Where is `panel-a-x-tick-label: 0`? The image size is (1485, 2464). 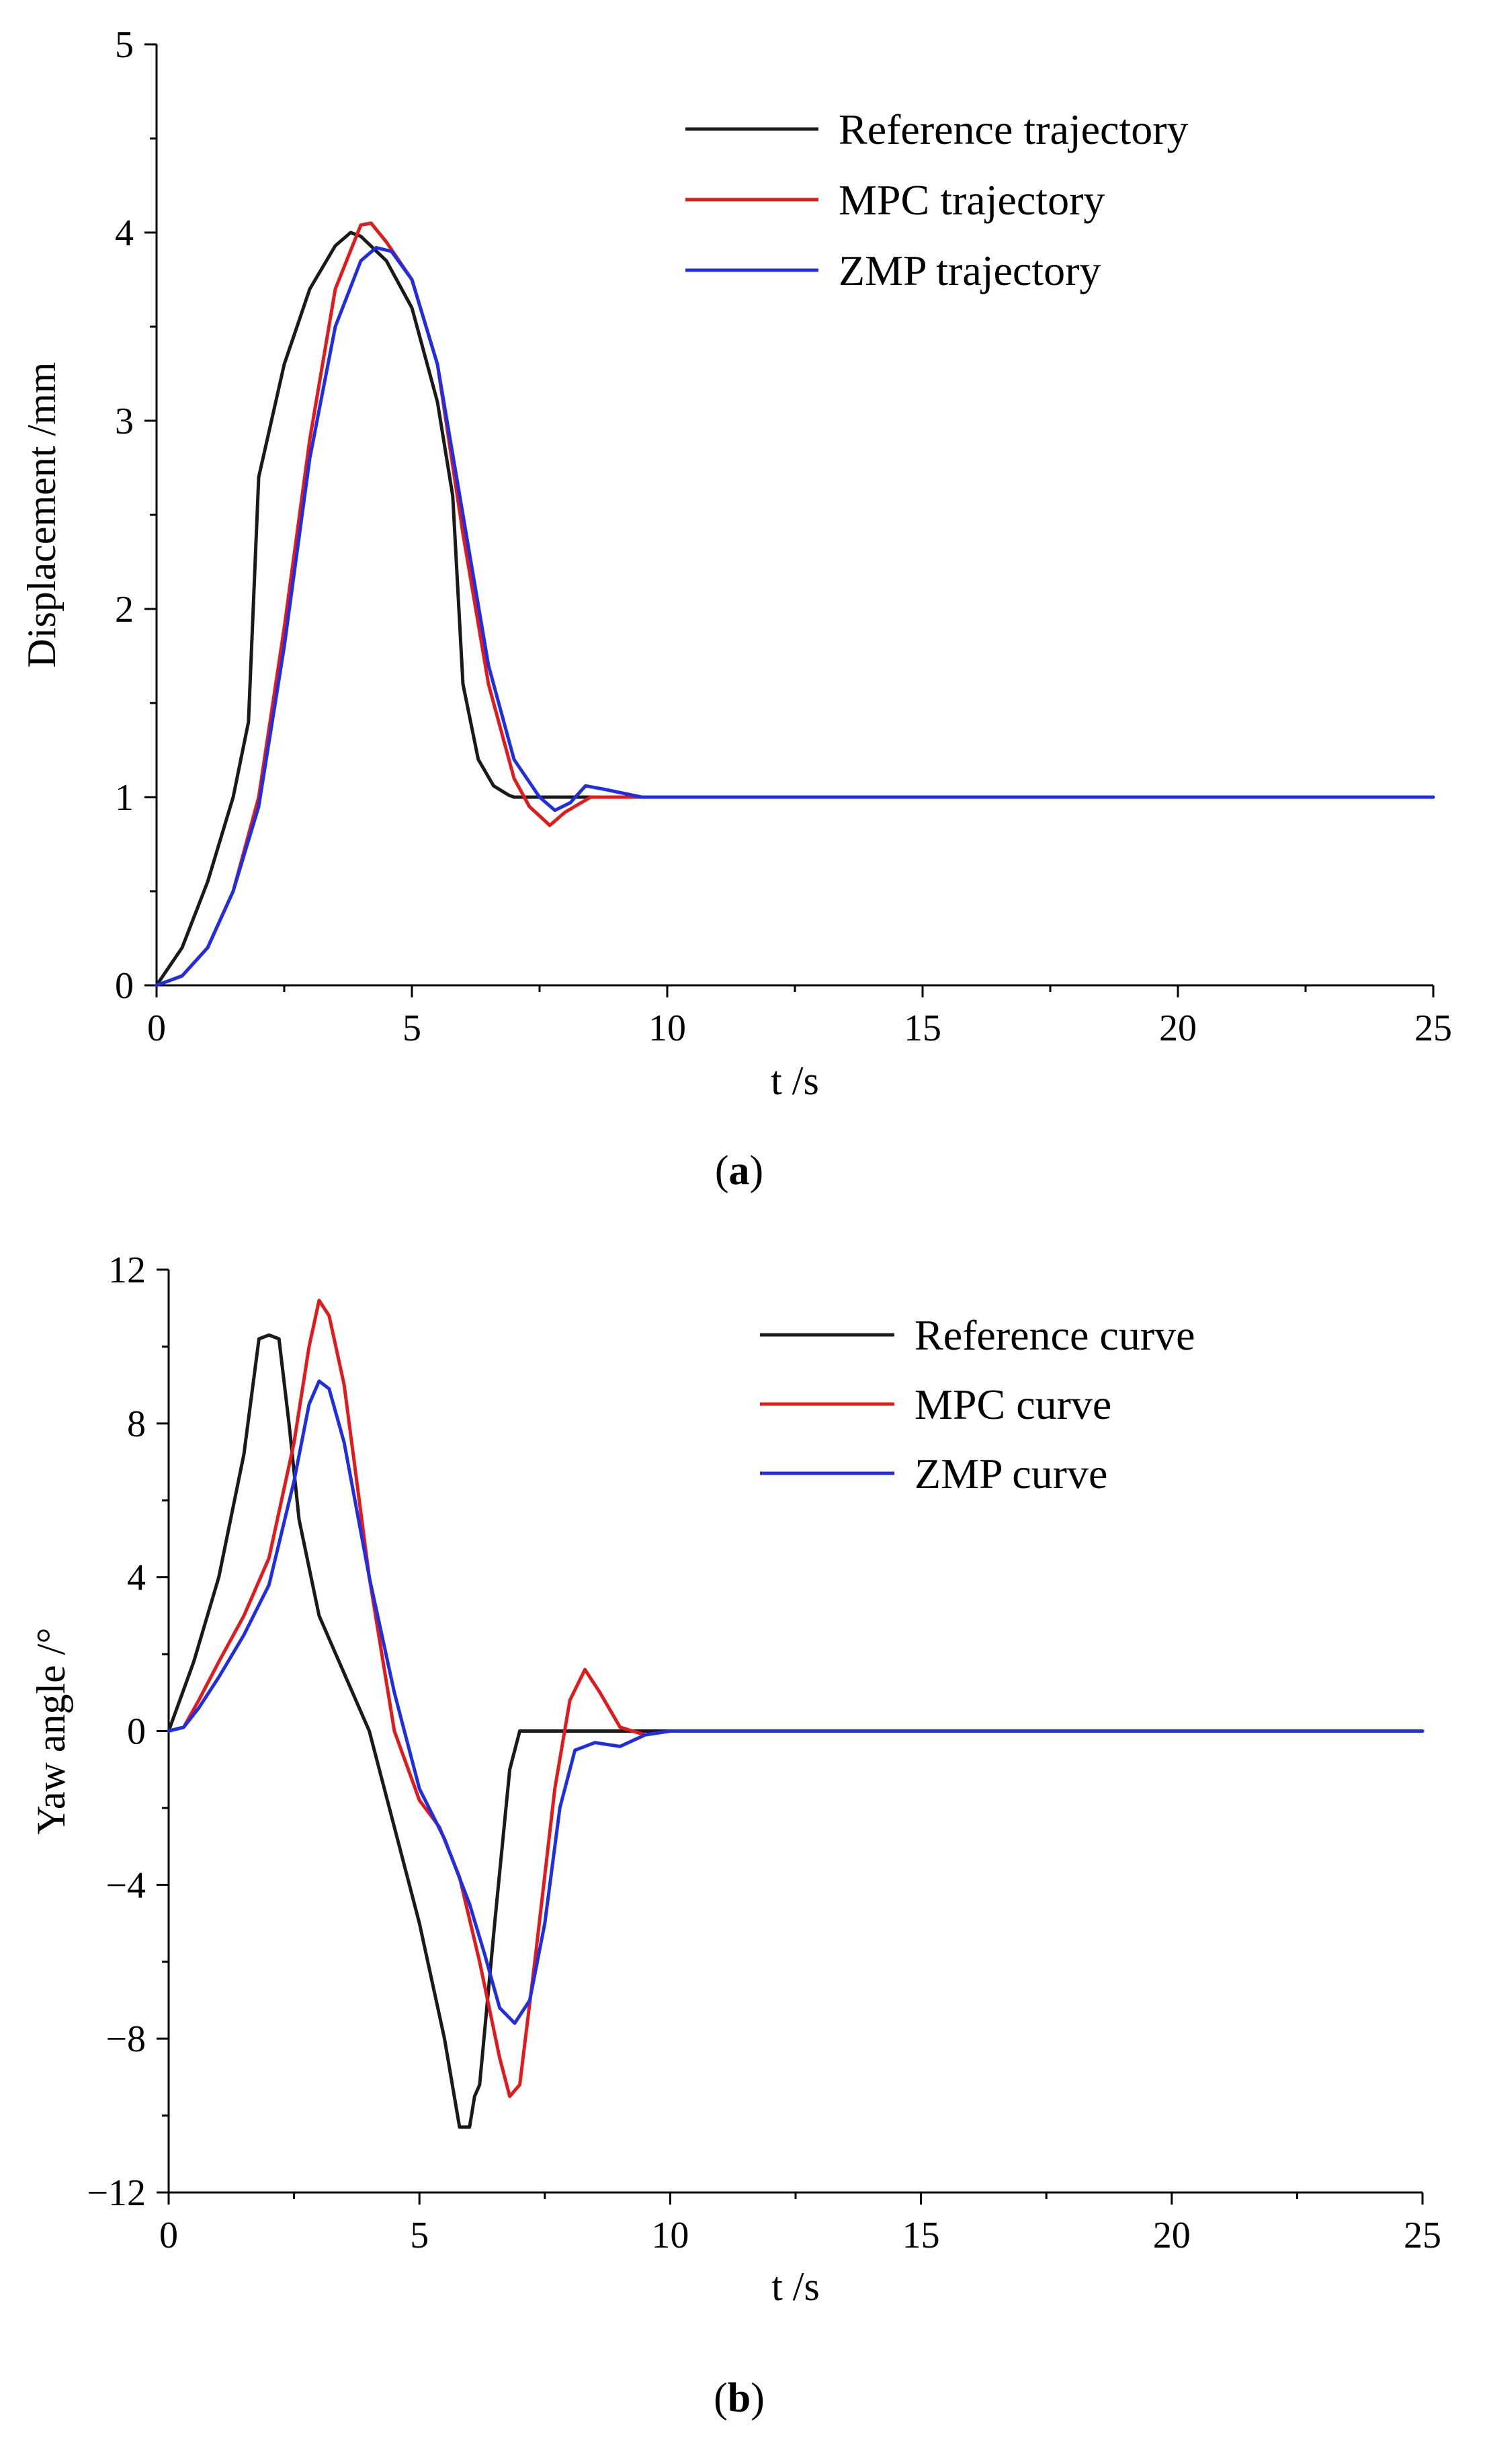 panel-a-x-tick-label: 0 is located at coordinates (157, 1028).